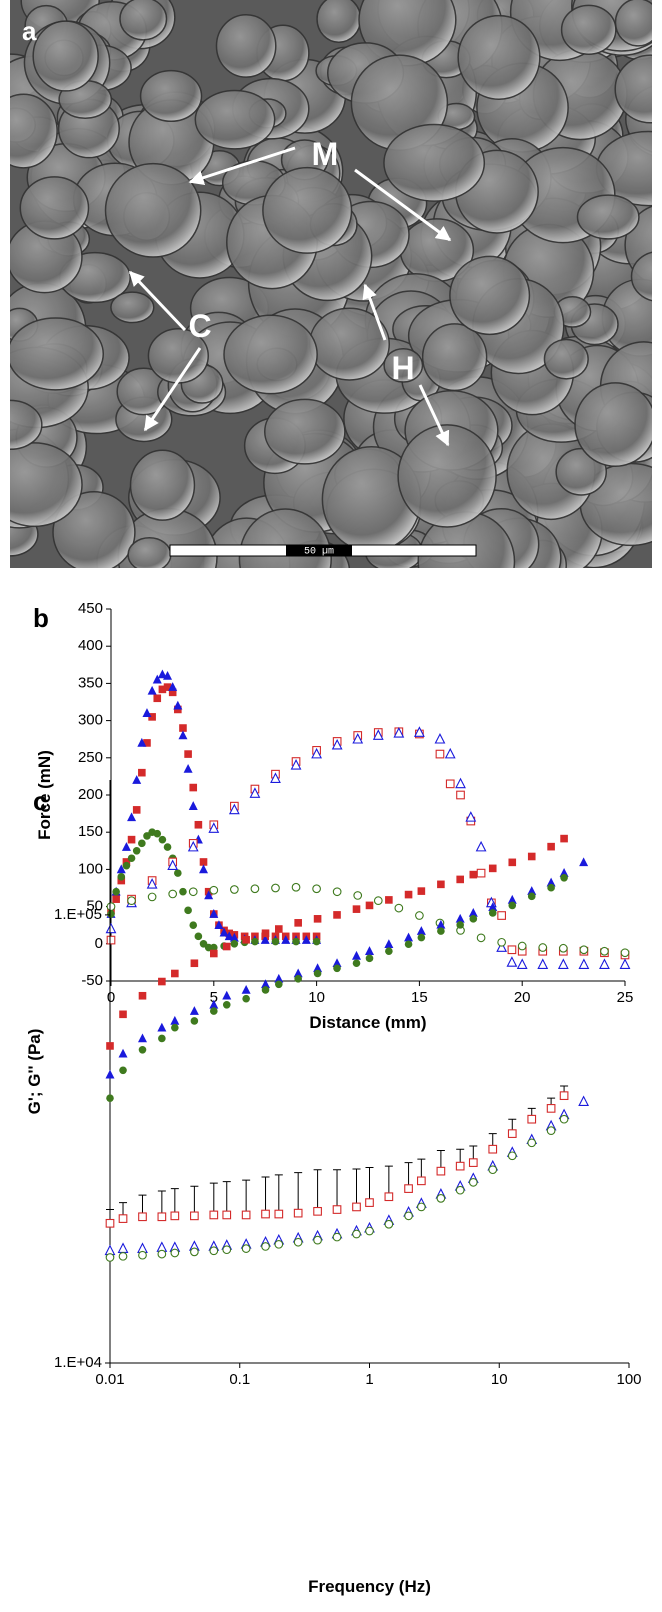 Image resolution: width=662 pixels, height=1612 pixels. Describe the element at coordinates (214, 997) in the screenshot. I see `x-tick-label: 5` at that location.